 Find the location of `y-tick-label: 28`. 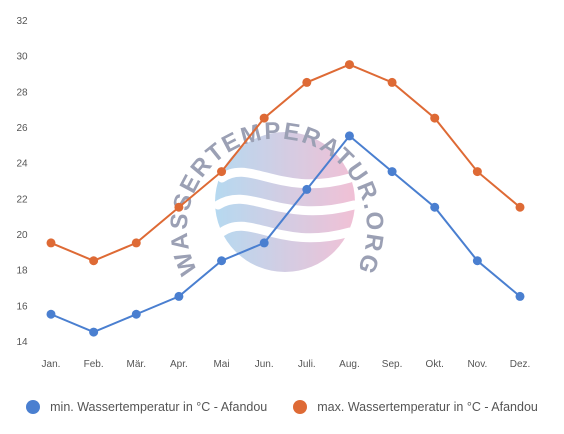

y-tick-label: 28 is located at coordinates (22, 92).